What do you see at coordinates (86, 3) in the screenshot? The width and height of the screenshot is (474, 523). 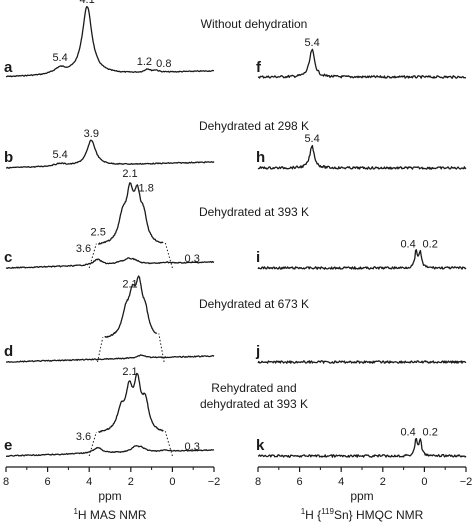 I see `peak-label-a-0: 4.1` at bounding box center [86, 3].